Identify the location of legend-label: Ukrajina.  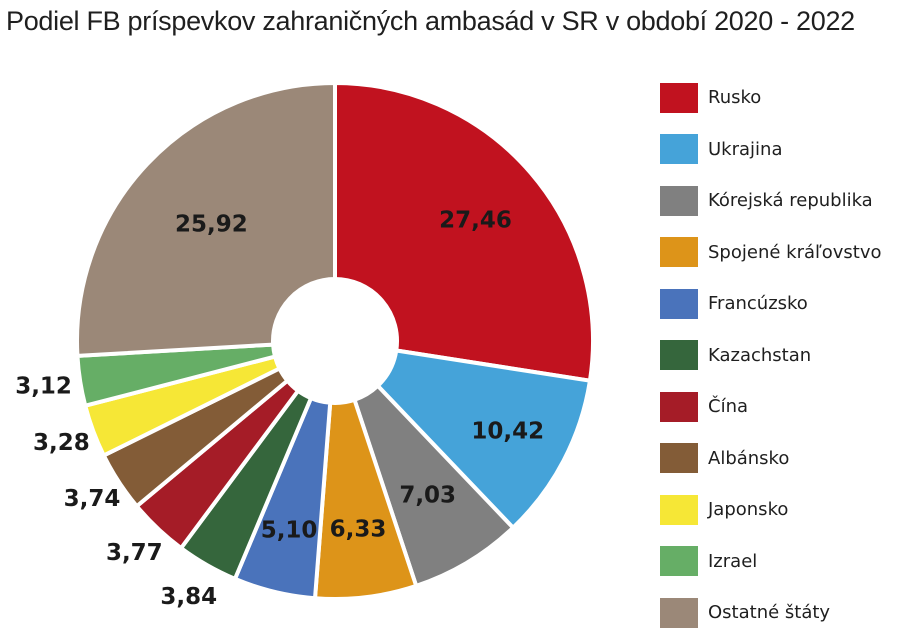
(745, 149).